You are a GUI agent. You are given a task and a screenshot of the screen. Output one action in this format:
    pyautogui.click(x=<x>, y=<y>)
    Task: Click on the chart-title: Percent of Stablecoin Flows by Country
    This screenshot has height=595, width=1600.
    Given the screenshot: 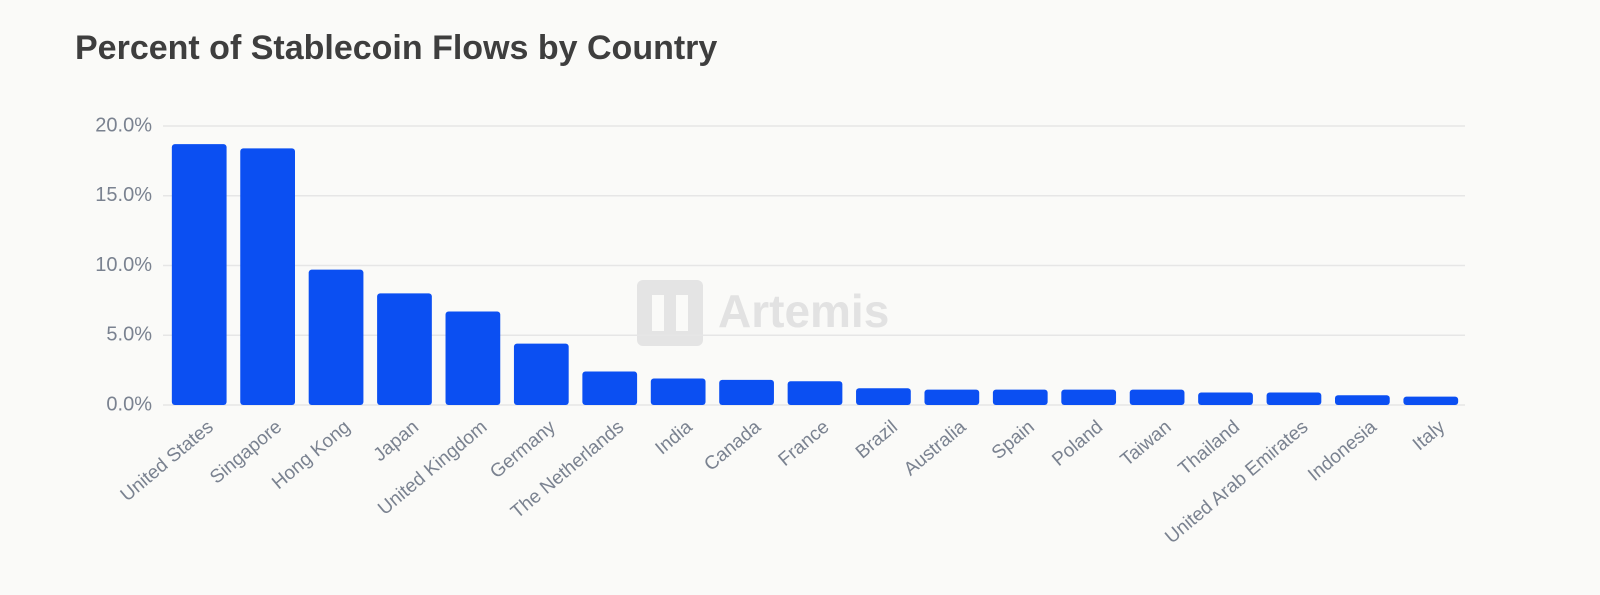 What is the action you would take?
    pyautogui.click(x=396, y=48)
    